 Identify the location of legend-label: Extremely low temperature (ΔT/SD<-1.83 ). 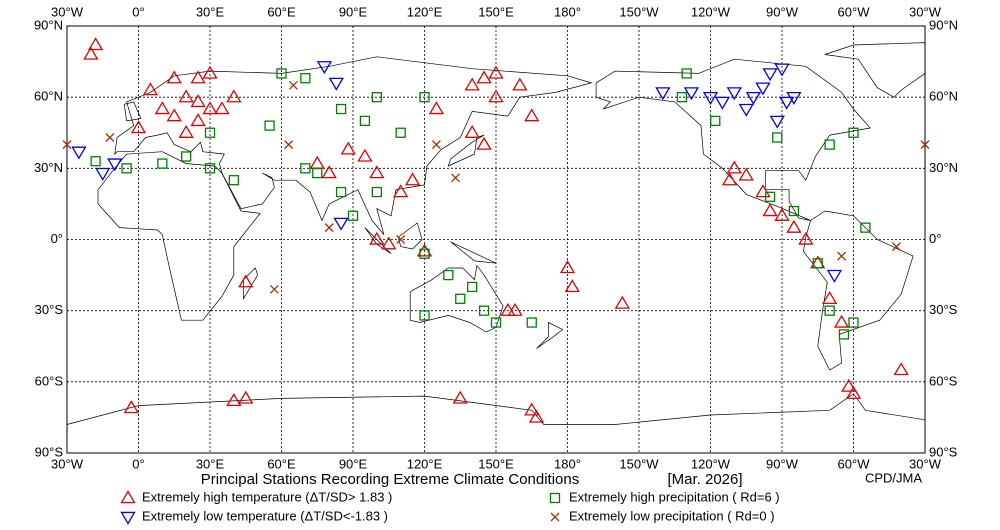
(265, 515).